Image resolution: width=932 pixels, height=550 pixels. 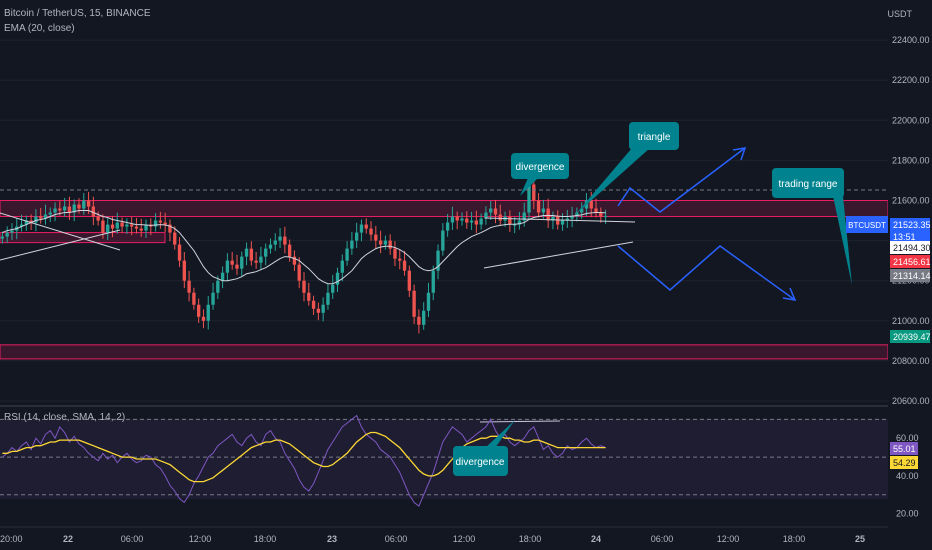 What do you see at coordinates (912, 262) in the screenshot?
I see `price-badge-text: 21456.61` at bounding box center [912, 262].